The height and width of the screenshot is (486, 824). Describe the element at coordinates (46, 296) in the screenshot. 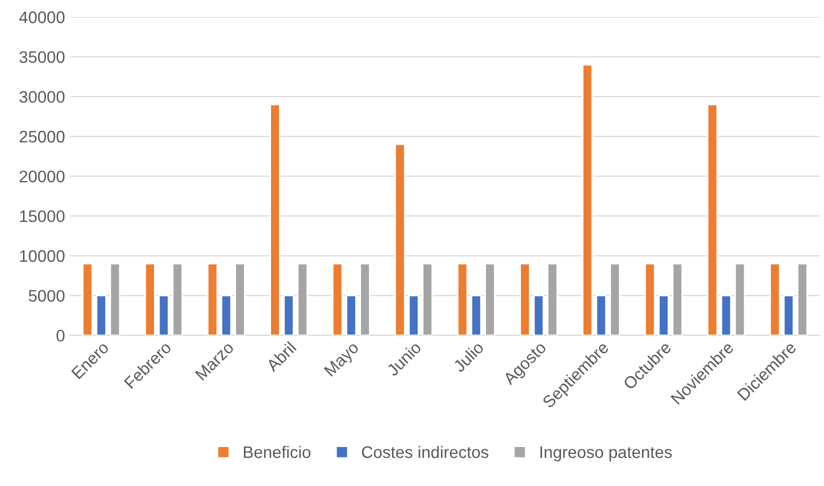

I see `y-tick-label: 5000` at that location.